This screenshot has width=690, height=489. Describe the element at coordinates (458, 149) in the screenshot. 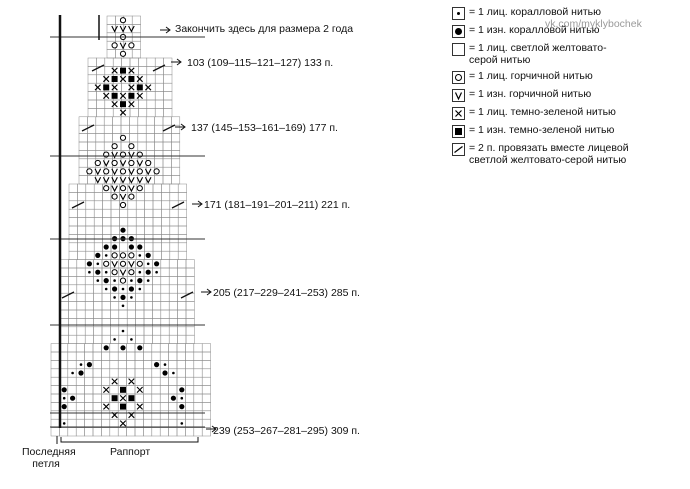

I see `slash-icon` at that location.